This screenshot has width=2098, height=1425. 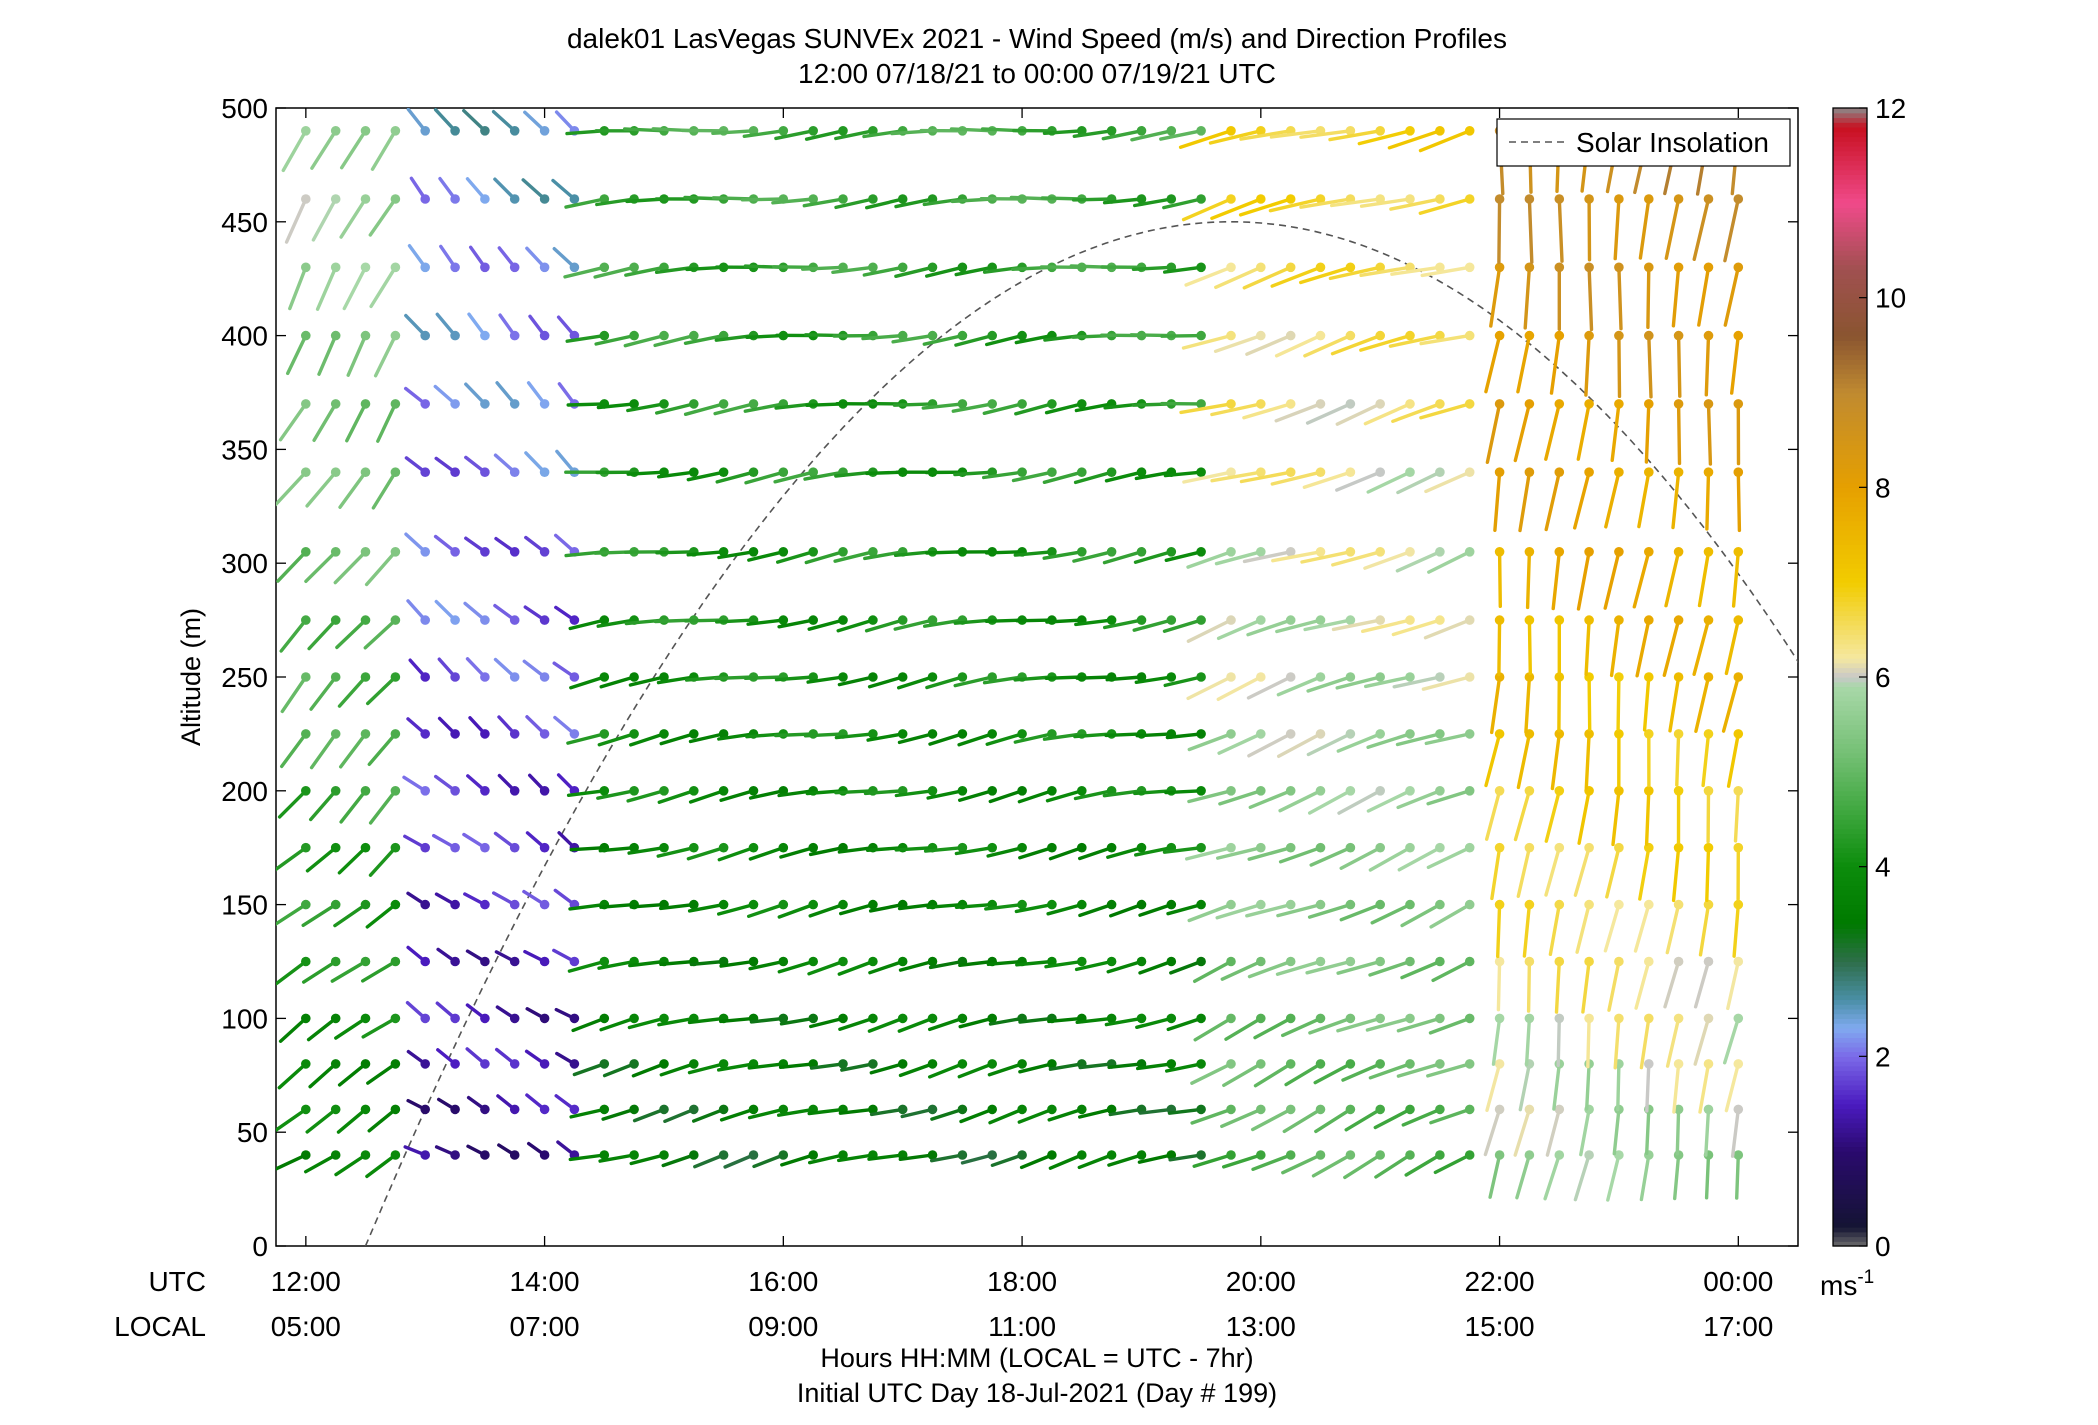 What do you see at coordinates (244, 563) in the screenshot?
I see `y-tick-label: 300` at bounding box center [244, 563].